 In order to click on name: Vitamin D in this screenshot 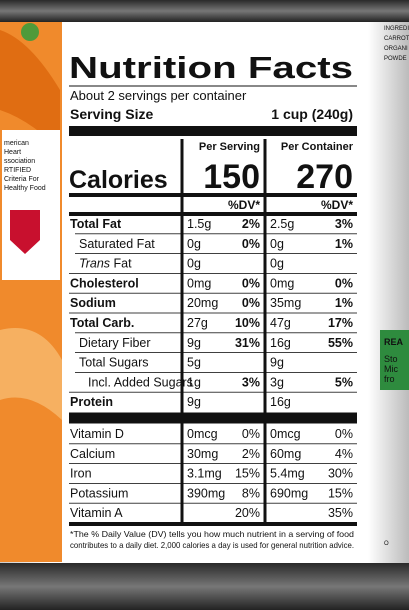, I will do `click(97, 434)`.